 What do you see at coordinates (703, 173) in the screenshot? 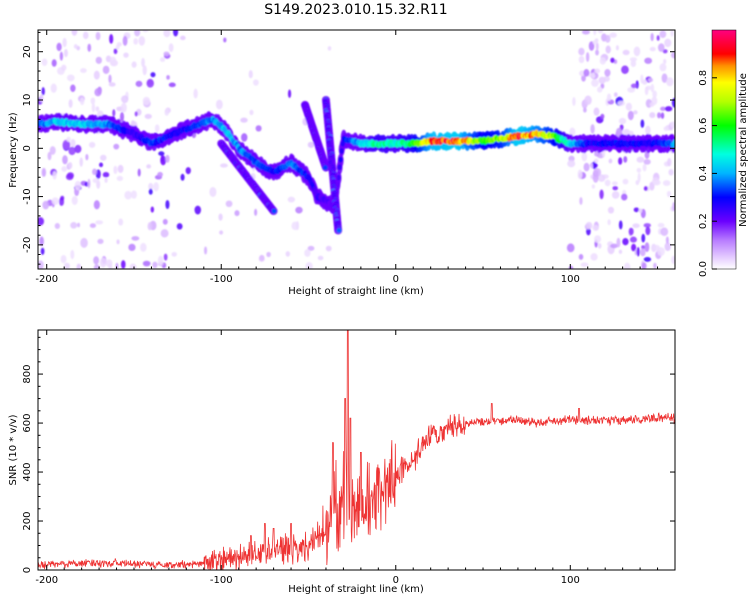
I see `colorbar-tick-label: 0.4` at bounding box center [703, 173].